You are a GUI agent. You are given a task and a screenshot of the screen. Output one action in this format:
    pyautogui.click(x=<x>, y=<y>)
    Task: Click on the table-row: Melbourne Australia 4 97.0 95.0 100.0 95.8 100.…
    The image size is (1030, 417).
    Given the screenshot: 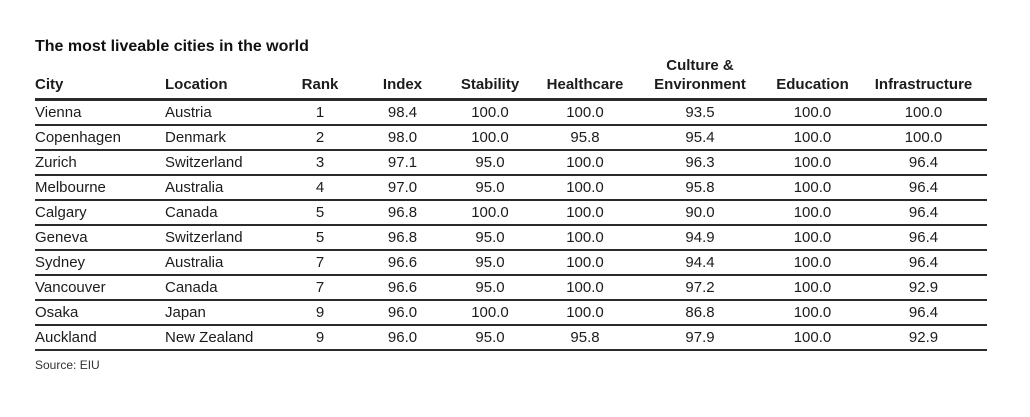 What is the action you would take?
    pyautogui.click(x=511, y=188)
    